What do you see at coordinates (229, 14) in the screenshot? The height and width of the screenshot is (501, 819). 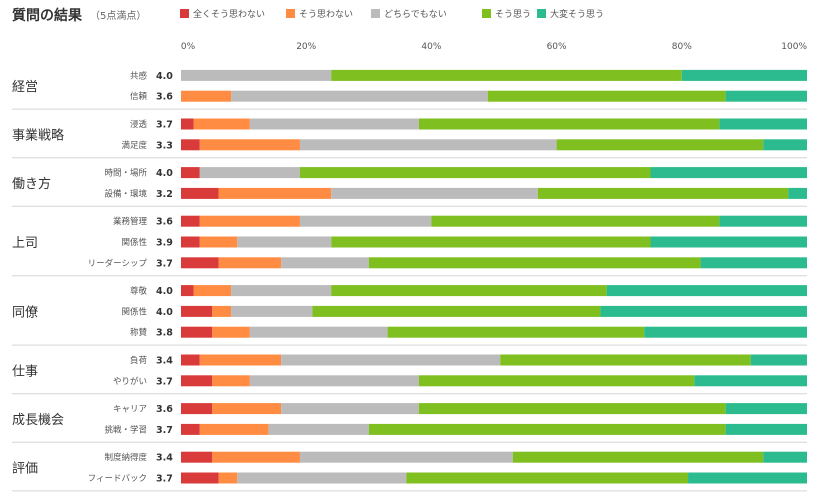 I see `legend-label: 全くそう思わない` at bounding box center [229, 14].